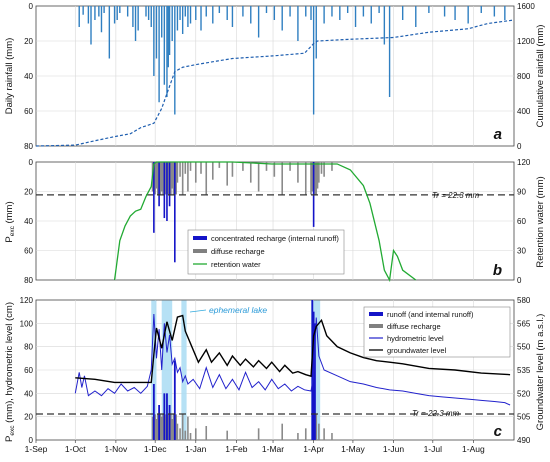 This screenshot has width=550, height=462. I want to click on panel-b-left-label: Pexc (mm), so click(10, 221).